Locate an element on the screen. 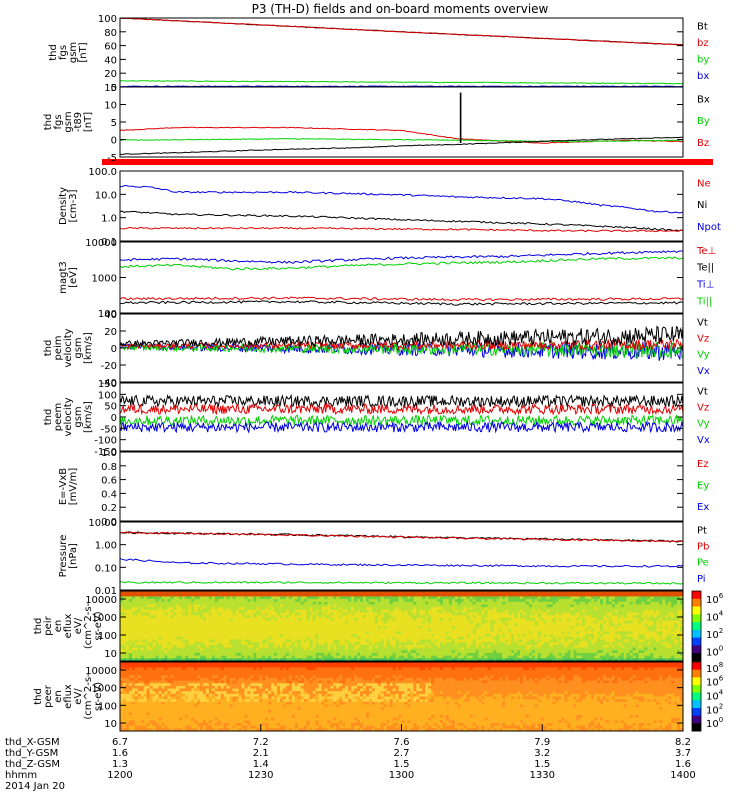 The height and width of the screenshot is (800, 750). y-tick-label: 0.4 is located at coordinates (109, 494).